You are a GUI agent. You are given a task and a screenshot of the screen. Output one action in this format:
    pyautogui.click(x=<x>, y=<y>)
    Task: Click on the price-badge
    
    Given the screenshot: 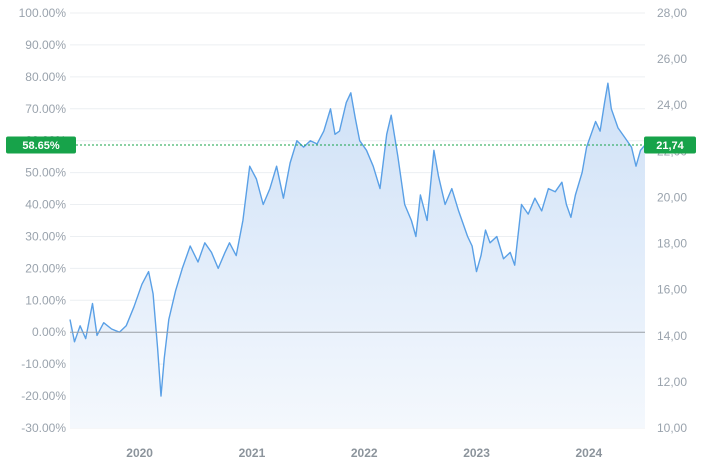 What is the action you would take?
    pyautogui.click(x=670, y=145)
    